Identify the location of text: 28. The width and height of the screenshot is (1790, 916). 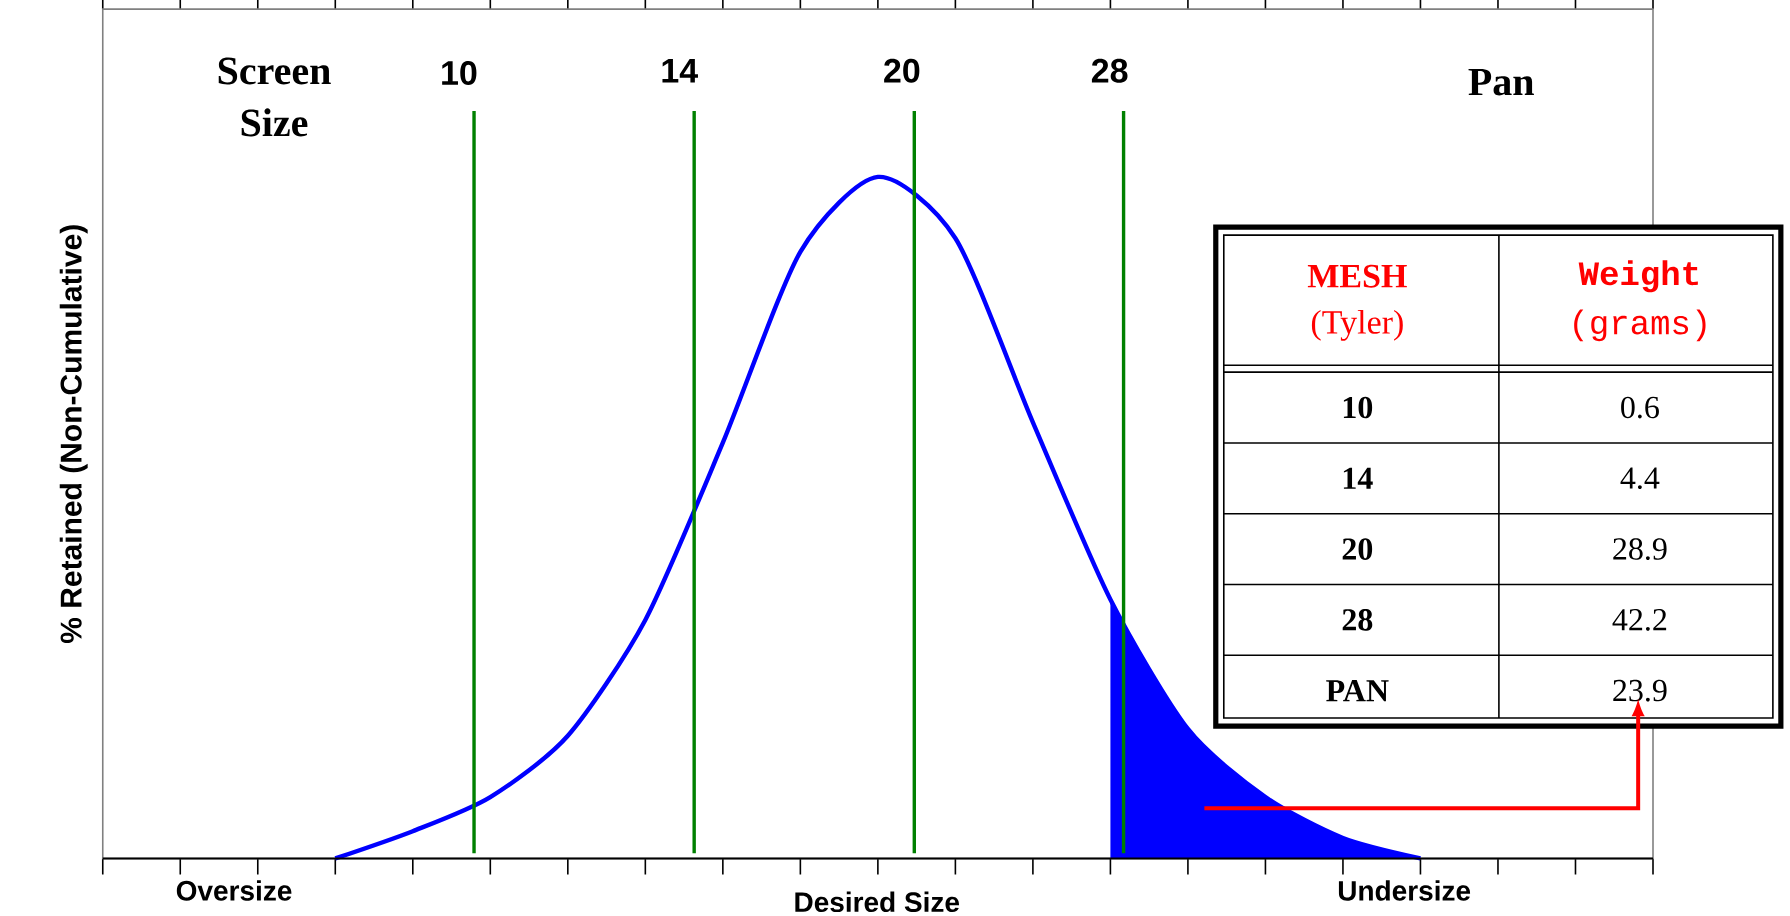
(1109, 70).